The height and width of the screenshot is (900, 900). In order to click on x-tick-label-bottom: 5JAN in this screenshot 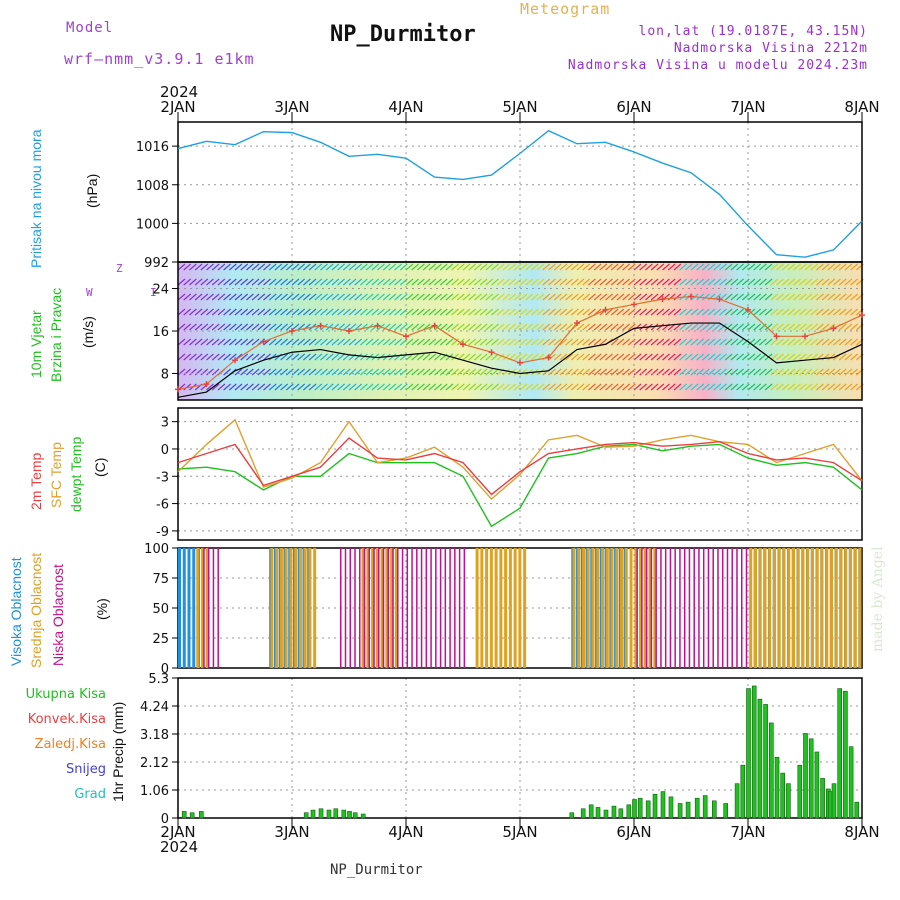, I will do `click(519, 832)`.